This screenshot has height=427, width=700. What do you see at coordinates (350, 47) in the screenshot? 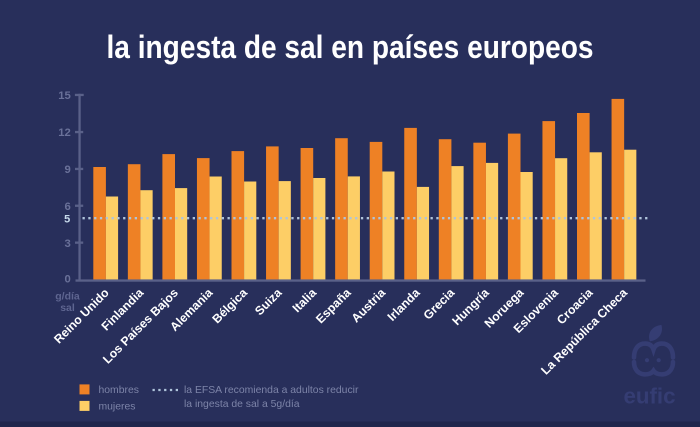
I see `svg-text:la ingesta de sal en países eu: la ingesta de sal en países europeos` at bounding box center [350, 47].